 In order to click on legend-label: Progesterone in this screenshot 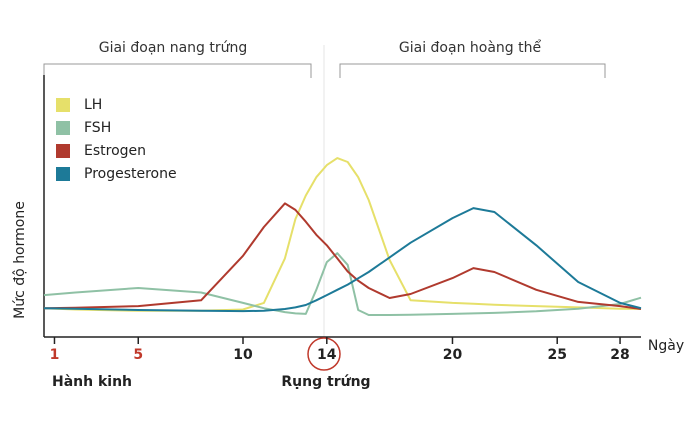, I will do `click(130, 174)`.